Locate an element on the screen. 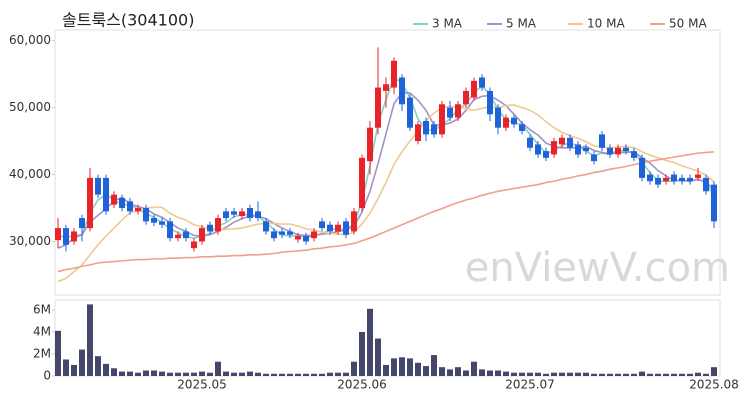 The height and width of the screenshot is (400, 750). y-tick-label: 4M is located at coordinates (42, 331).